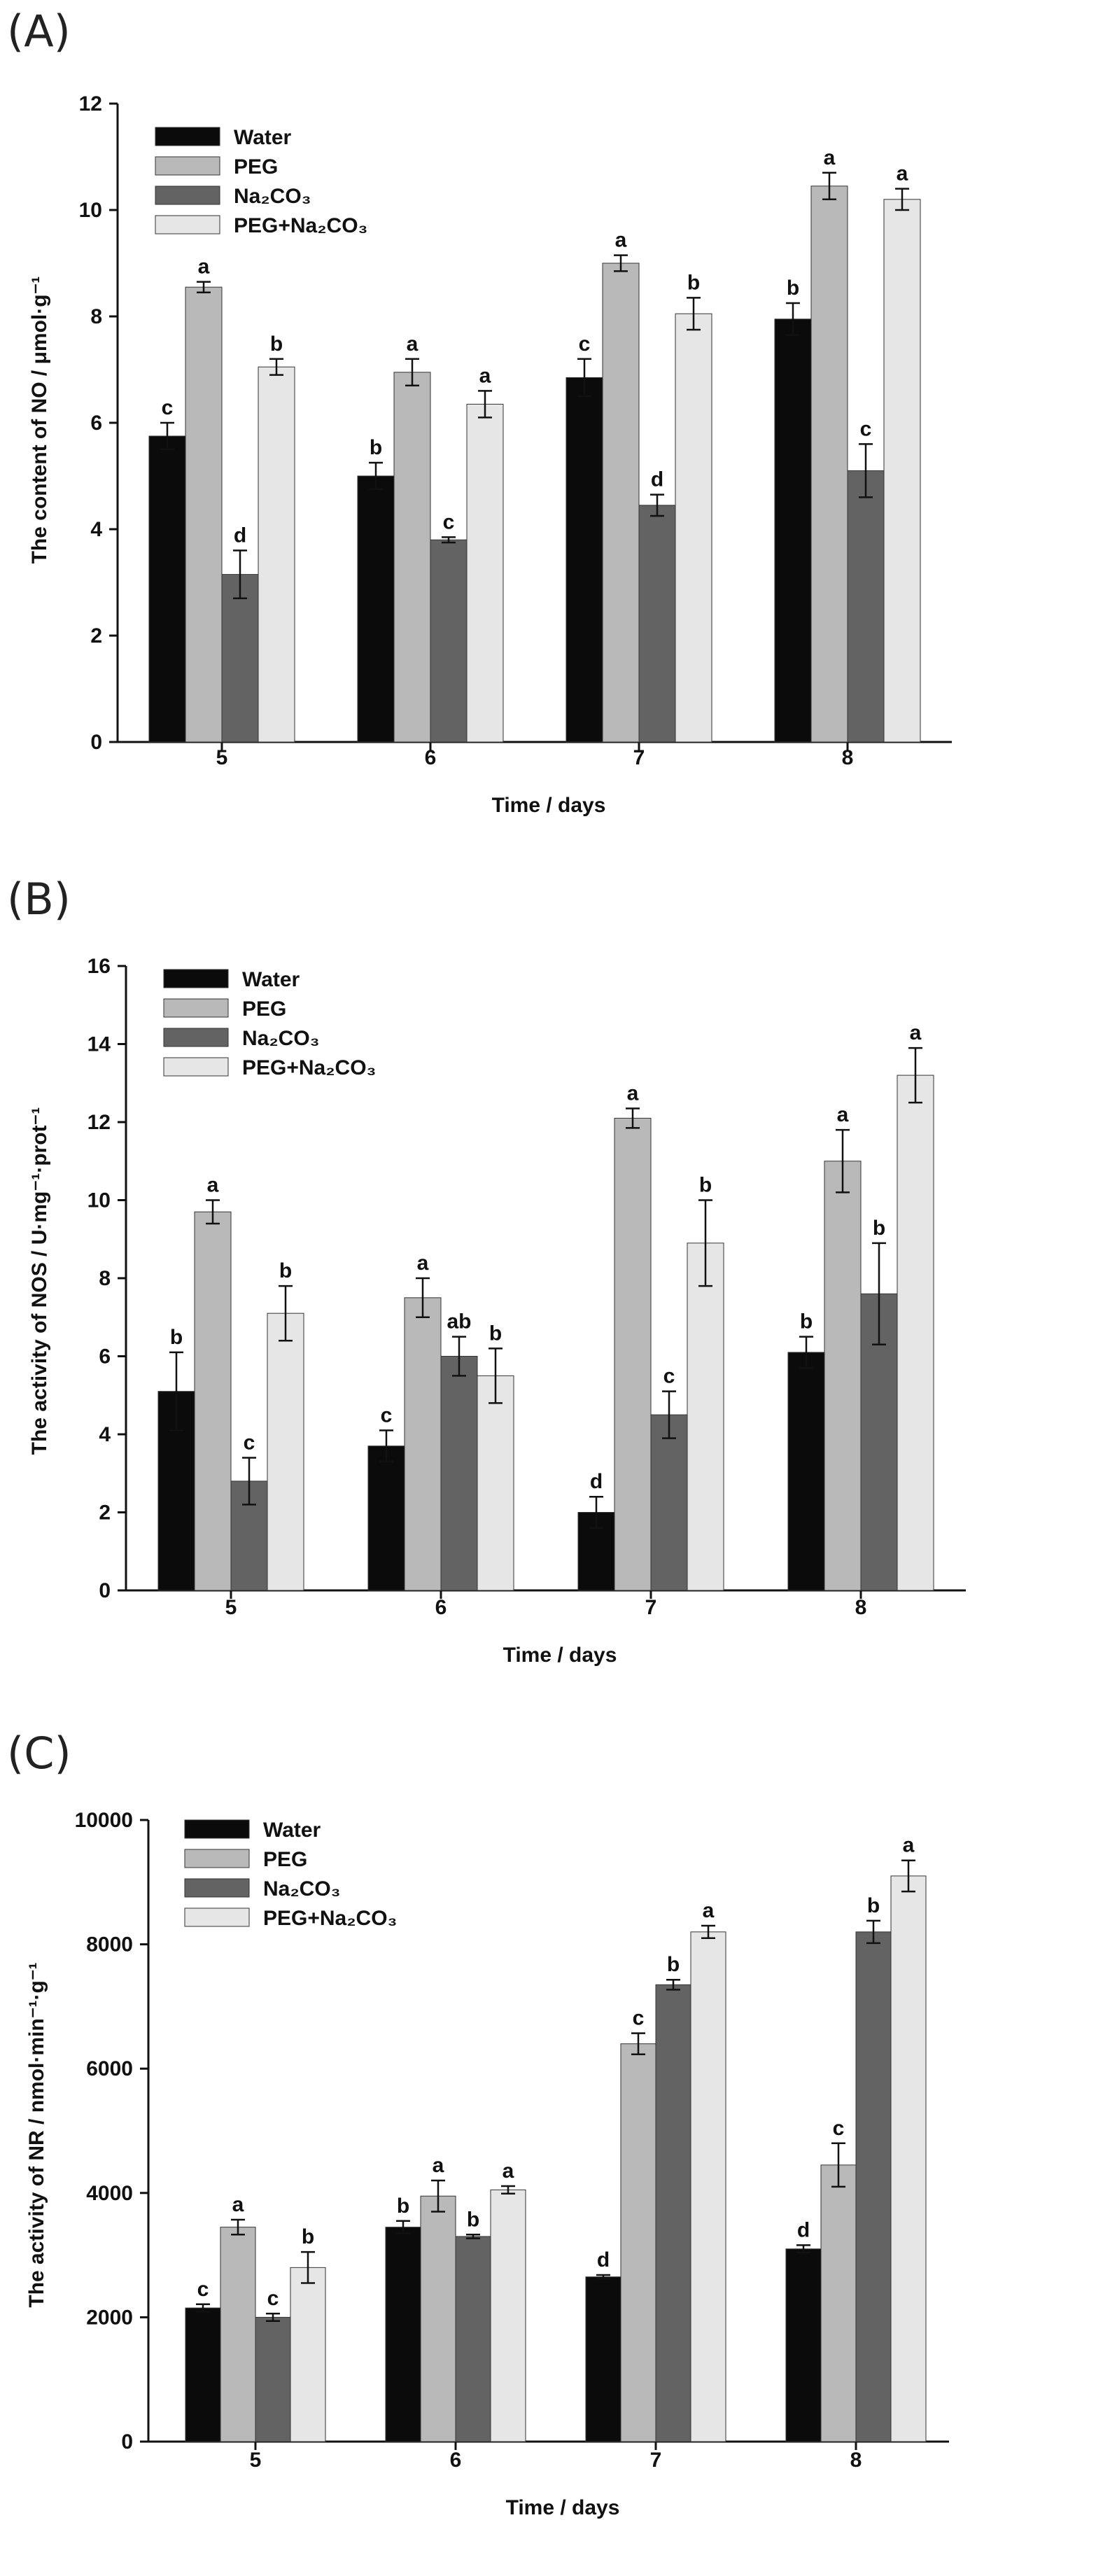 This screenshot has width=1096, height=2576. I want to click on panel-label: (A), so click(39, 31).